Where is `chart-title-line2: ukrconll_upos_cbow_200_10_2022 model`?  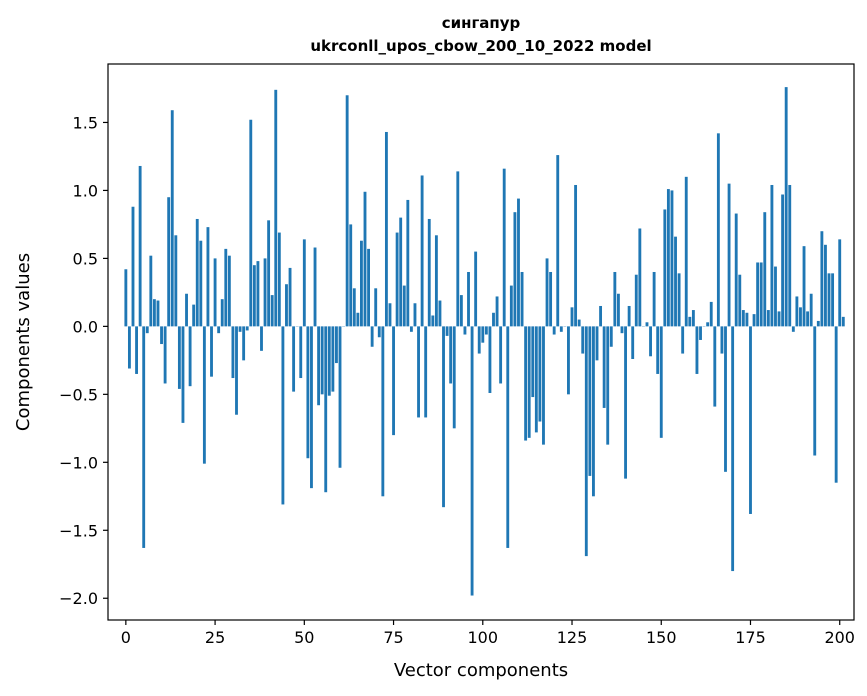
chart-title-line2: ukrconll_upos_cbow_200_10_2022 model is located at coordinates (480, 46).